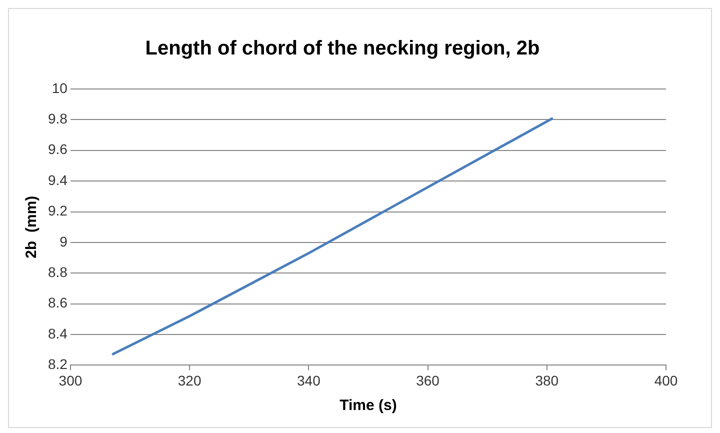 The width and height of the screenshot is (720, 433). Describe the element at coordinates (666, 380) in the screenshot. I see `x-tick-label: 400` at that location.